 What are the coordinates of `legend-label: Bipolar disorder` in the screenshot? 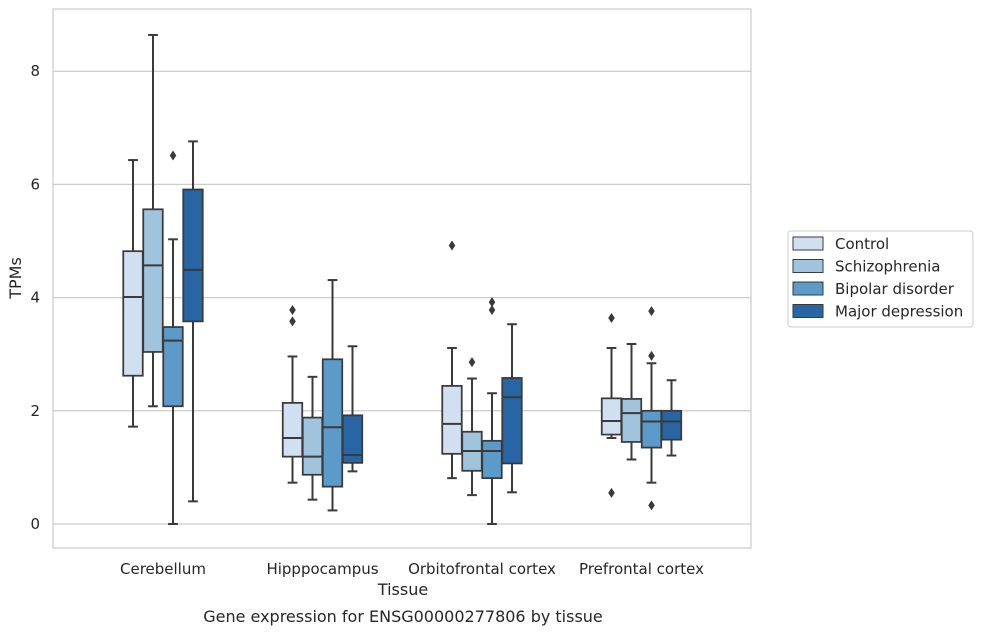 It's located at (895, 289).